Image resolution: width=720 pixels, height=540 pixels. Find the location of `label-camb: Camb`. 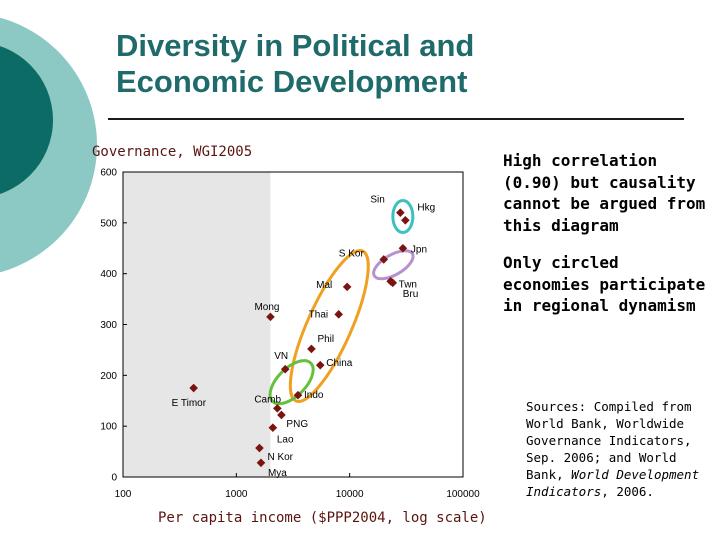

label-camb: Camb is located at coordinates (267, 399).